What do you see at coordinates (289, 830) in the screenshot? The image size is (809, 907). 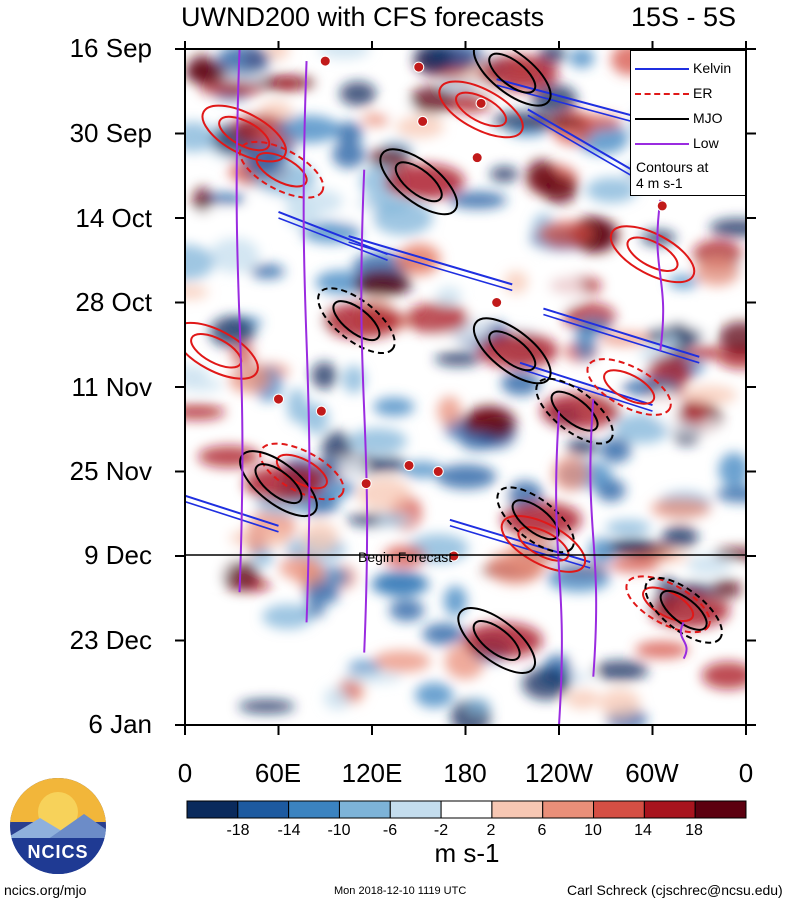 I see `colorbar-label: -14` at bounding box center [289, 830].